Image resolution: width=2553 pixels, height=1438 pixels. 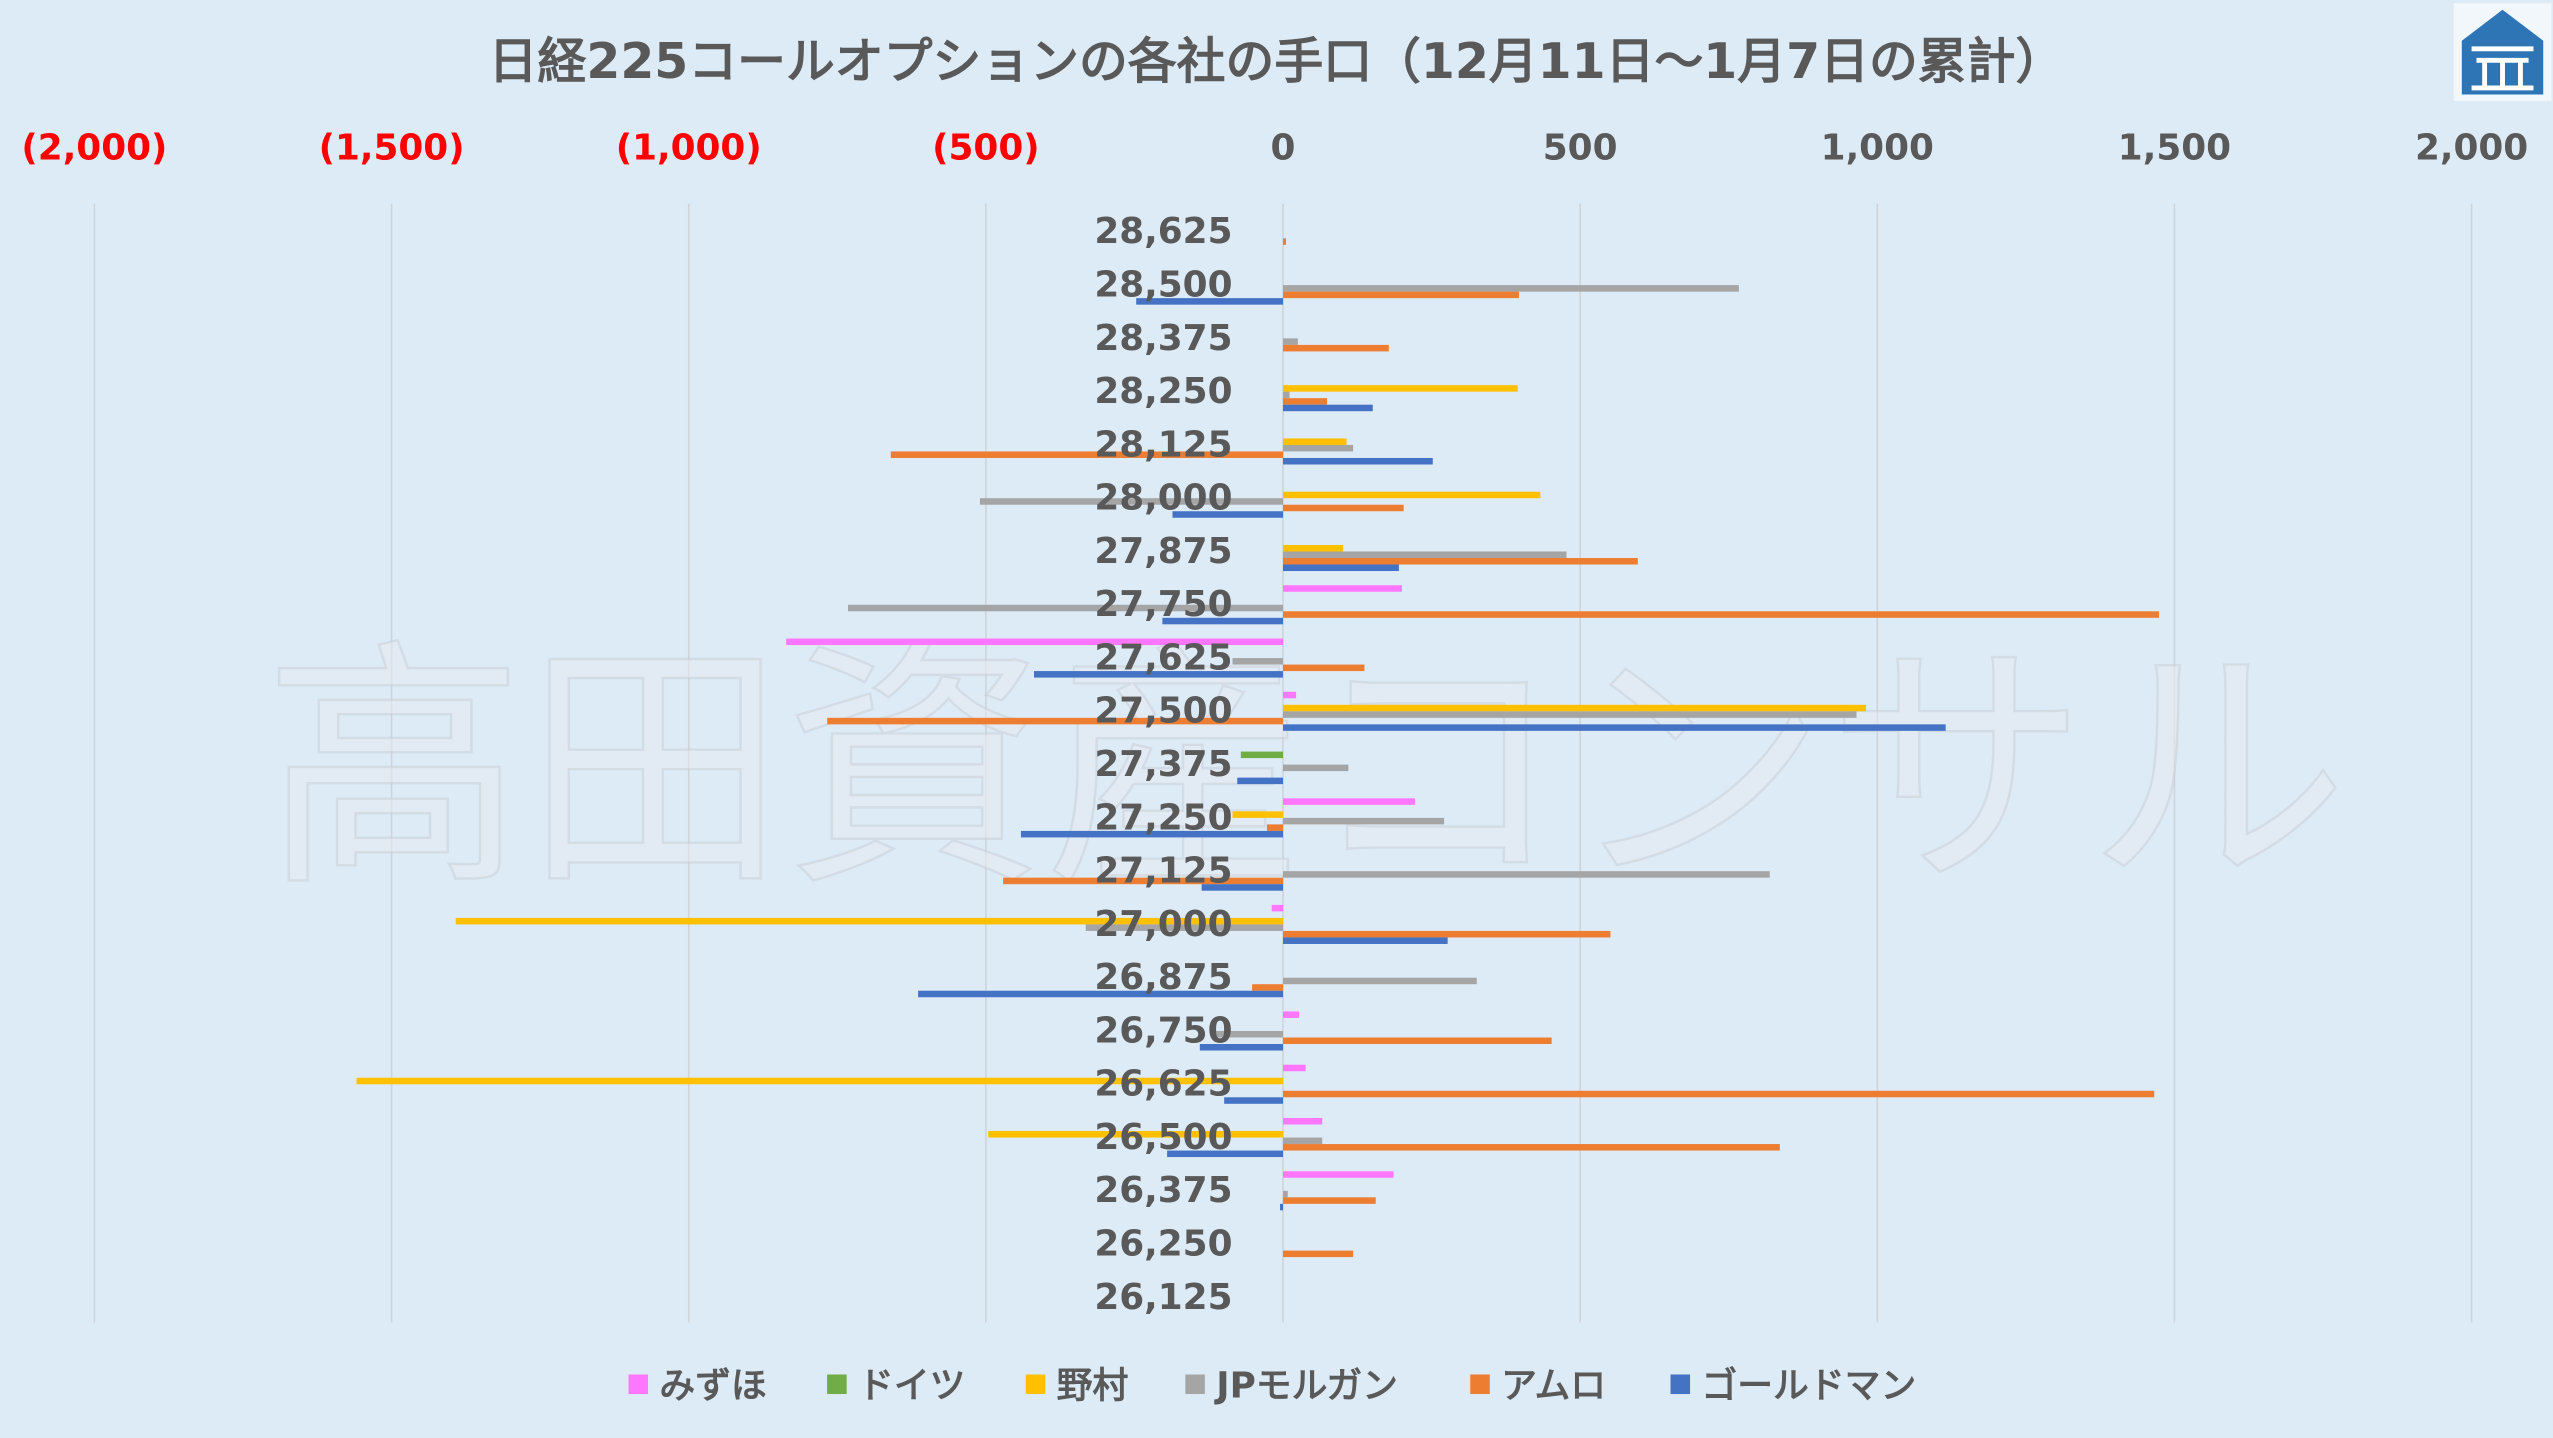 What do you see at coordinates (1877, 148) in the screenshot?
I see `x-tick-label: 1,000` at bounding box center [1877, 148].